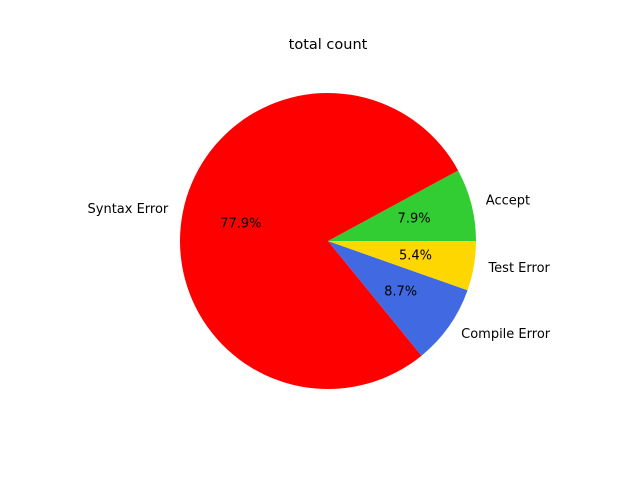 Image resolution: width=640 pixels, height=480 pixels. What do you see at coordinates (415, 256) in the screenshot?
I see `slice-percent-test-error: 5.4%` at bounding box center [415, 256].